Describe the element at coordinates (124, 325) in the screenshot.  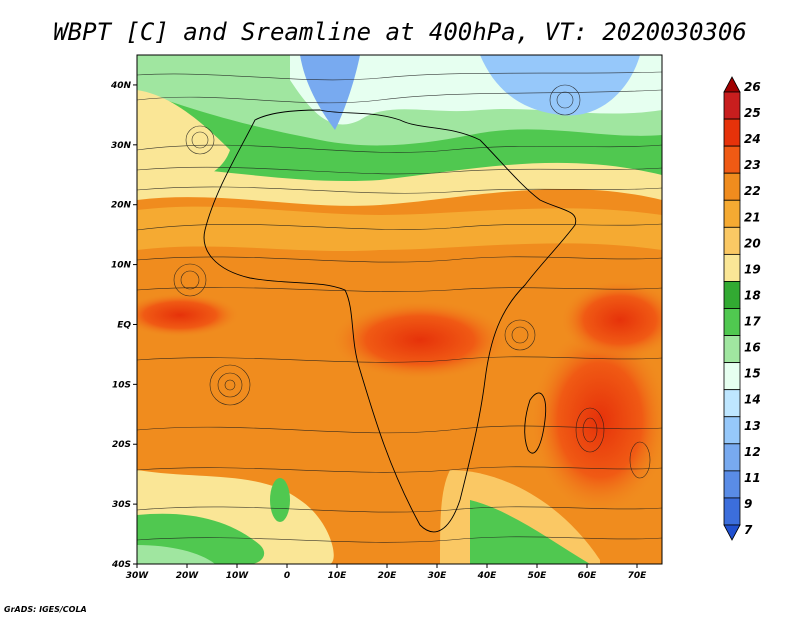
I see `lat-tick-label: EQ` at that location.